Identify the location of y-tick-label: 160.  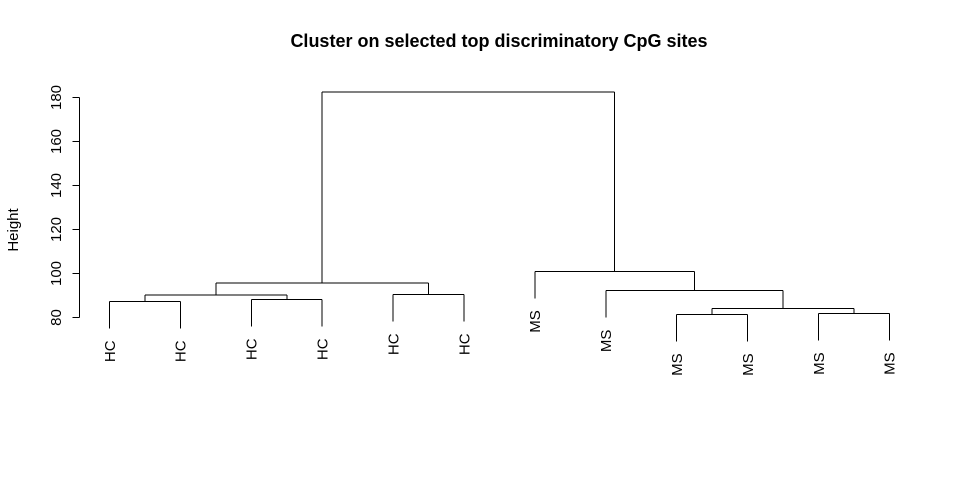
(56, 141).